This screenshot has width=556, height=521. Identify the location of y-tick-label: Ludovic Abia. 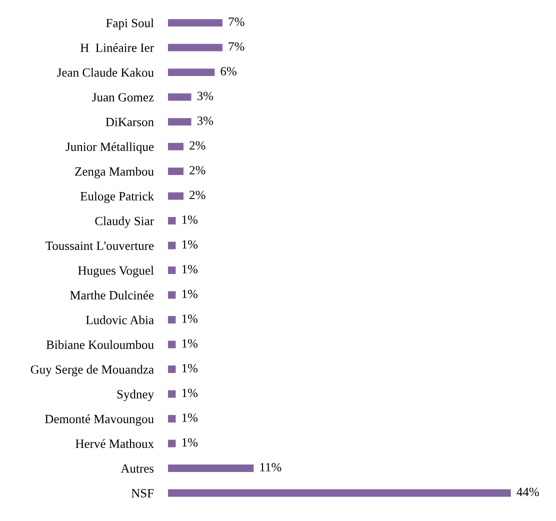
(120, 319).